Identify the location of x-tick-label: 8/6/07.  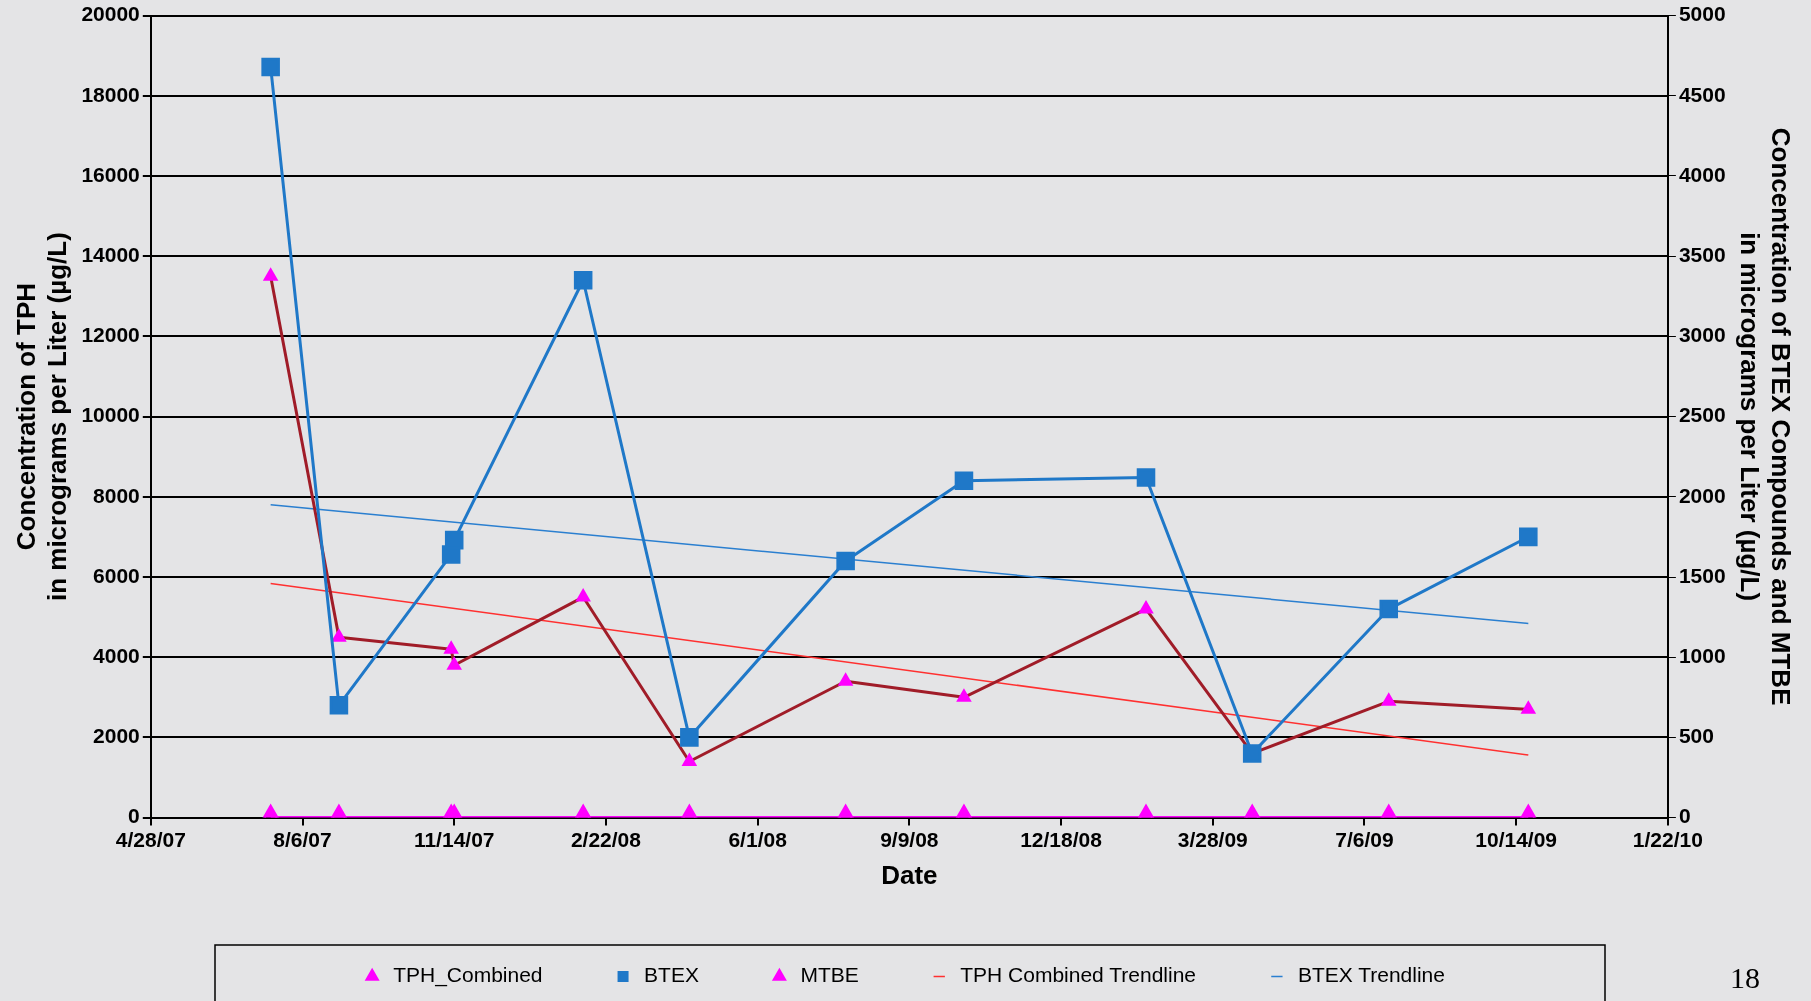
(302, 839).